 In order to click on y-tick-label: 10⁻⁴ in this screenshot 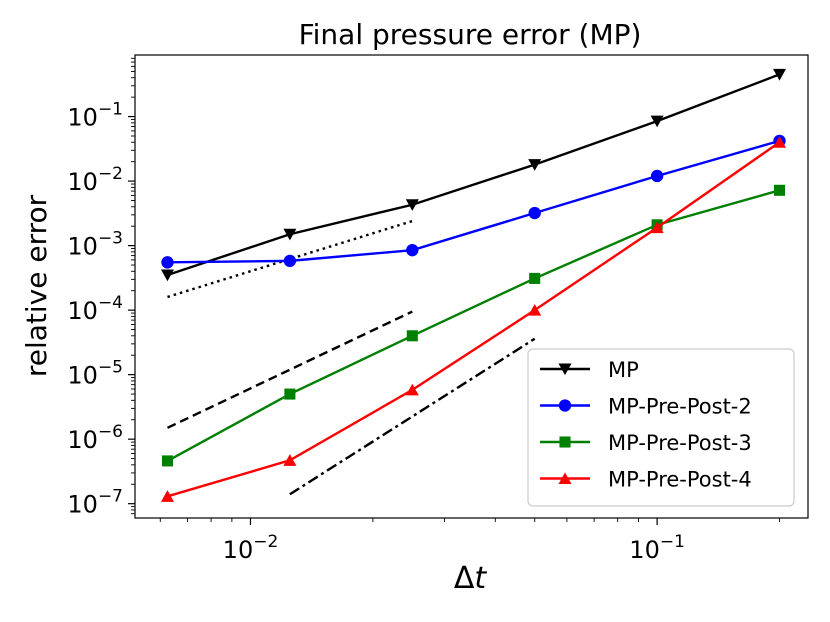, I will do `click(95, 309)`.